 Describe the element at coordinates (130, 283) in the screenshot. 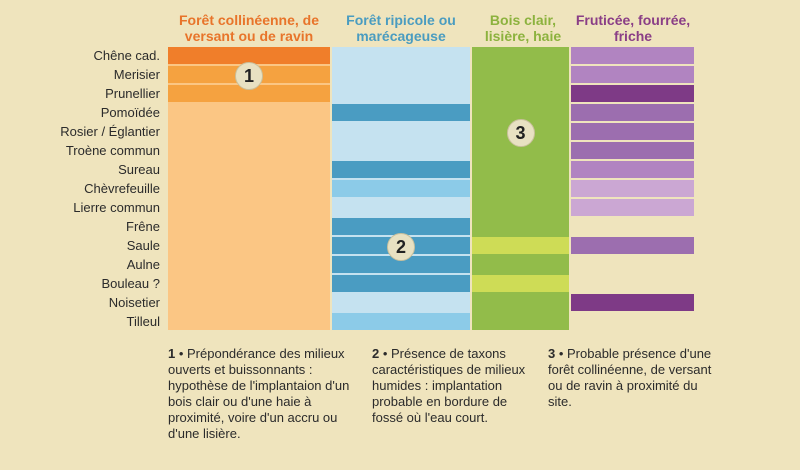

I see `row-label: Bouleau ?` at that location.